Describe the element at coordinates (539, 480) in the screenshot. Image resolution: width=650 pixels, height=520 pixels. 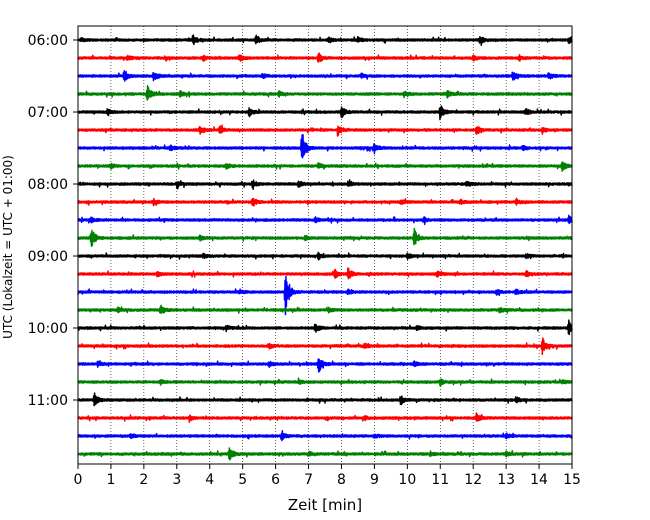
I see `x-tick-label: 14` at that location.